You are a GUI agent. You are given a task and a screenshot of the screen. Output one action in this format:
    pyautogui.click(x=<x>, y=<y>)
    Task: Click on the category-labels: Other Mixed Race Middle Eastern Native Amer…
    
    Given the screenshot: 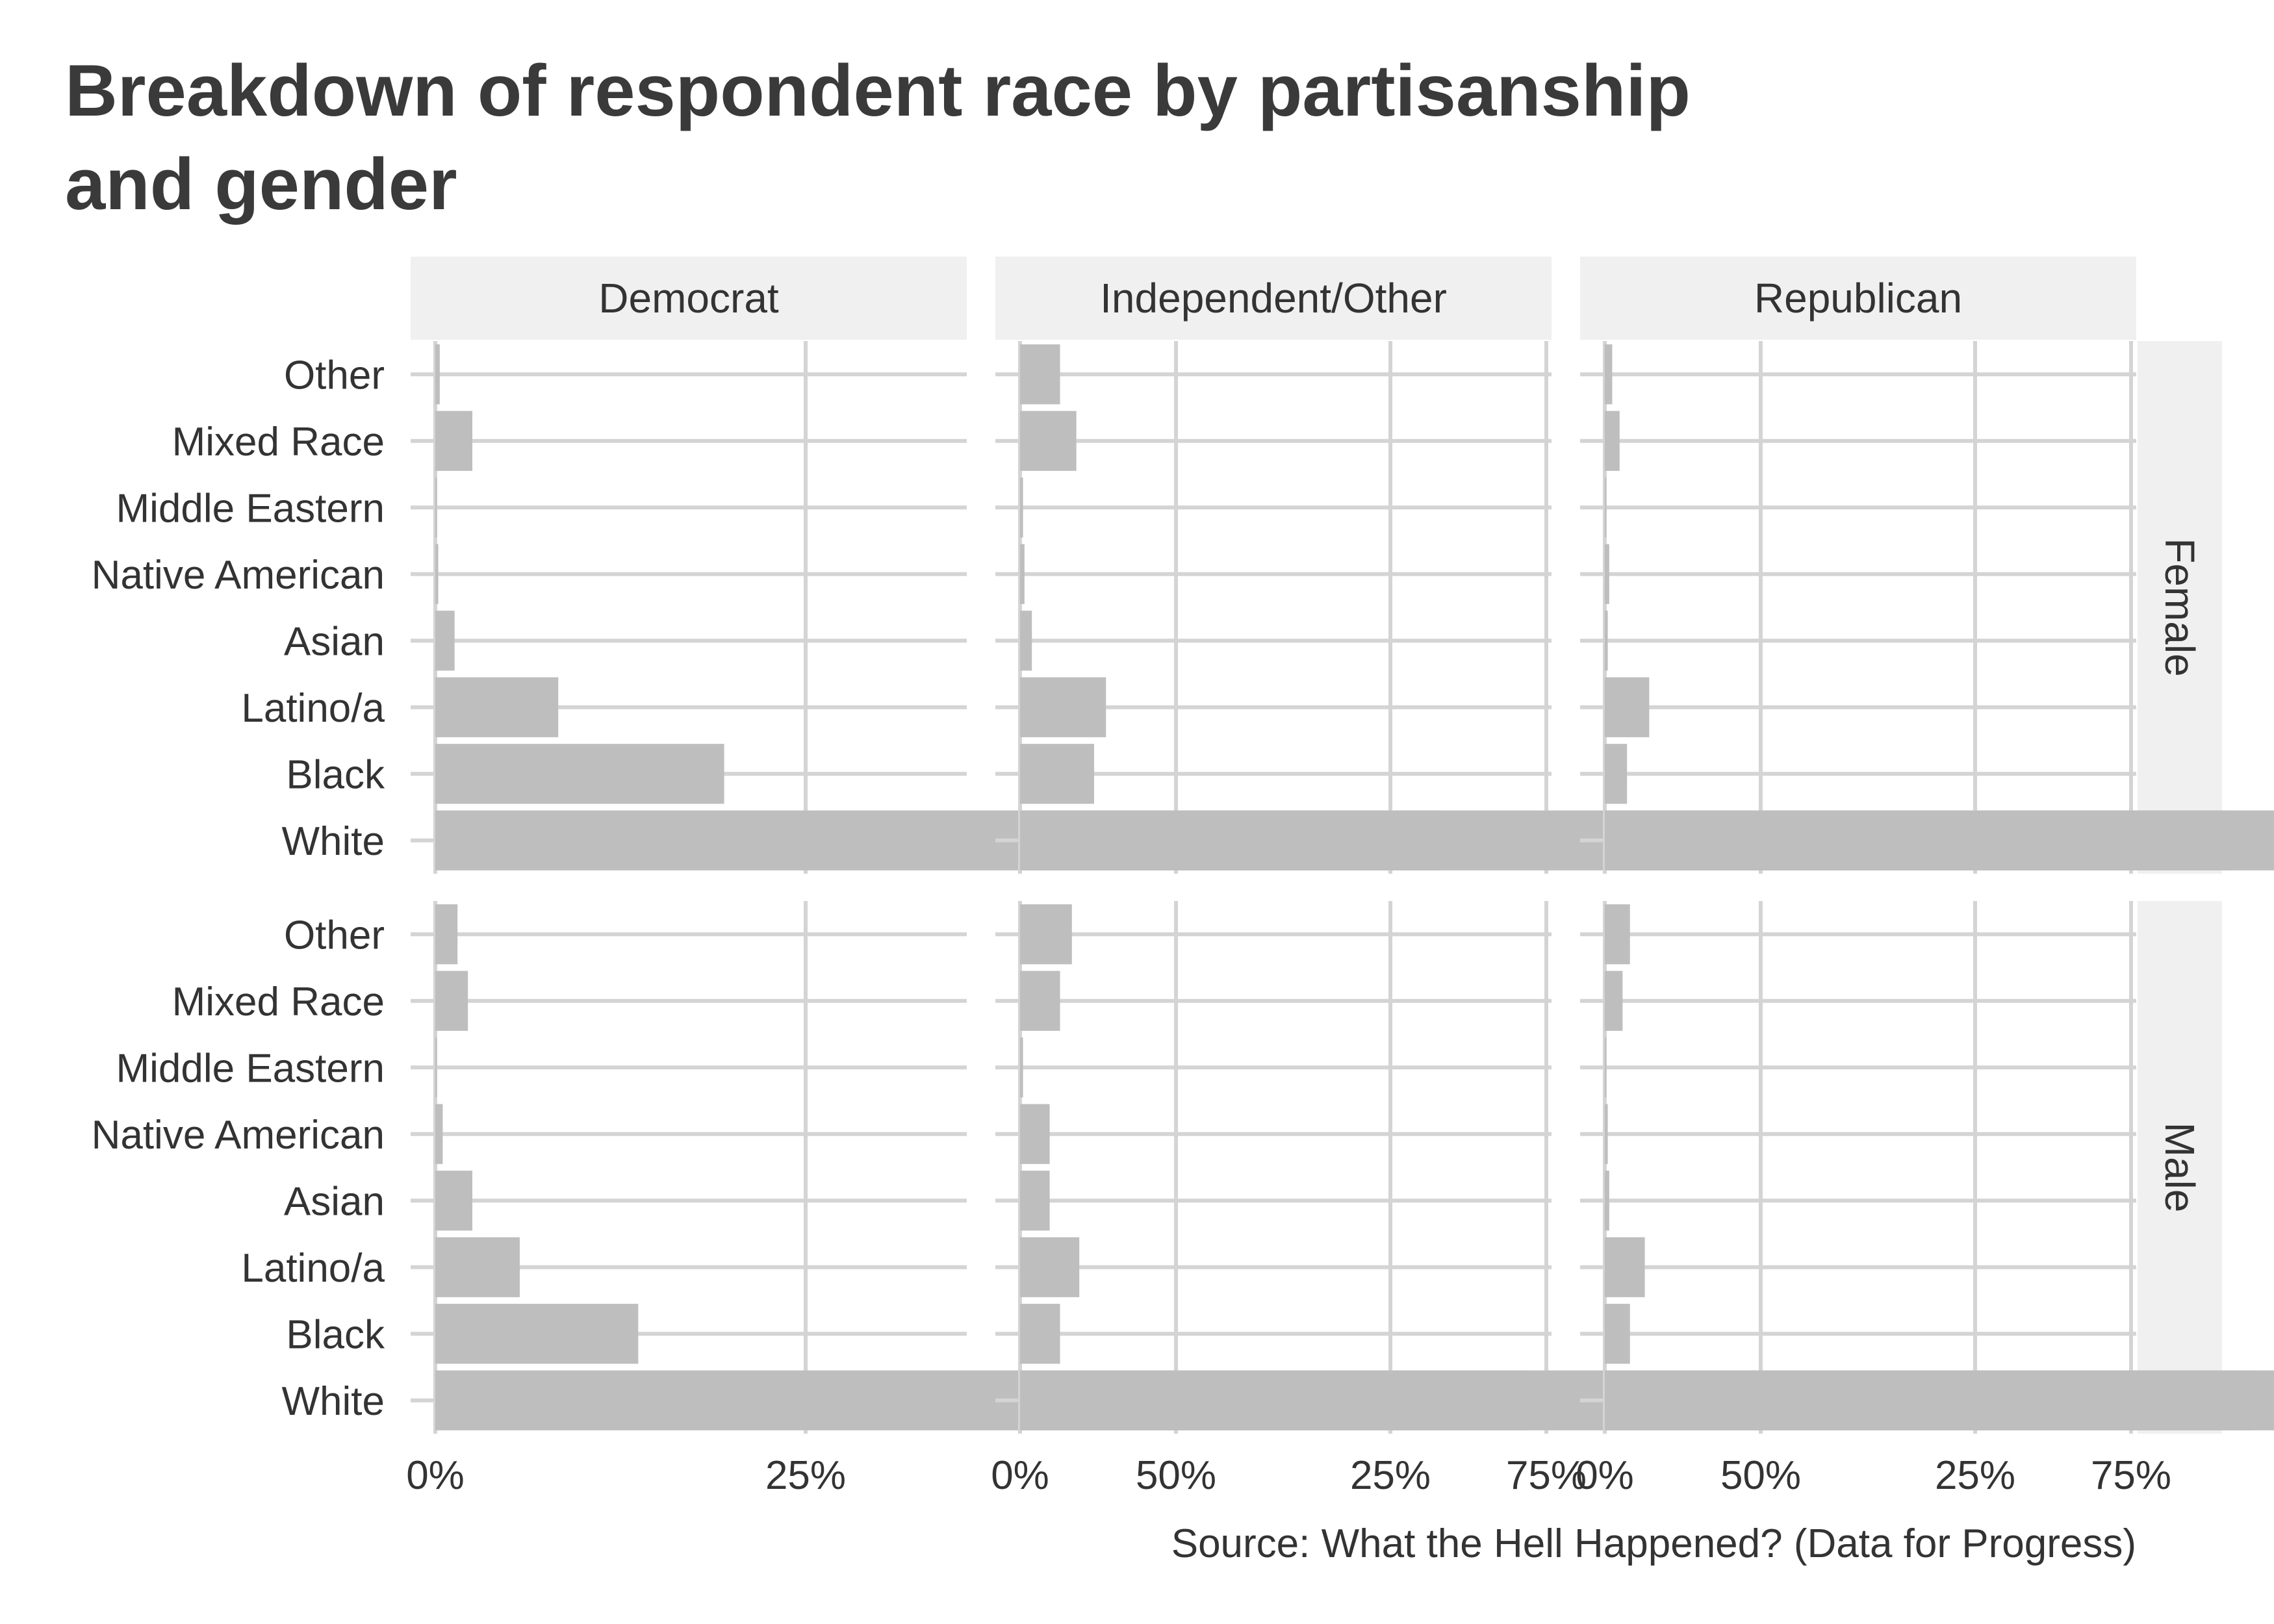 What is the action you would take?
    pyautogui.click(x=238, y=888)
    